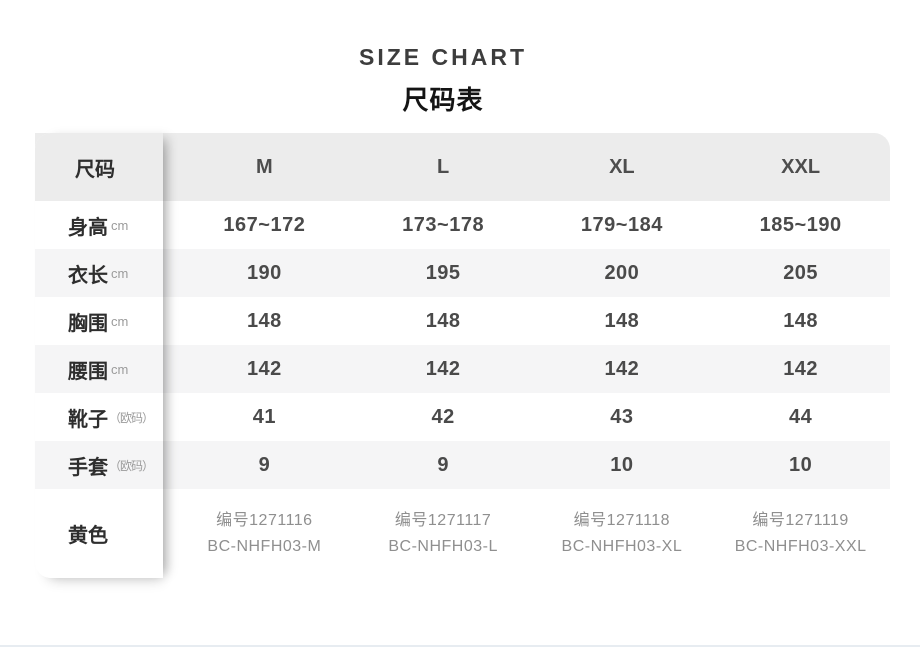  What do you see at coordinates (801, 320) in the screenshot?
I see `cell-chest-xxl: 148` at bounding box center [801, 320].